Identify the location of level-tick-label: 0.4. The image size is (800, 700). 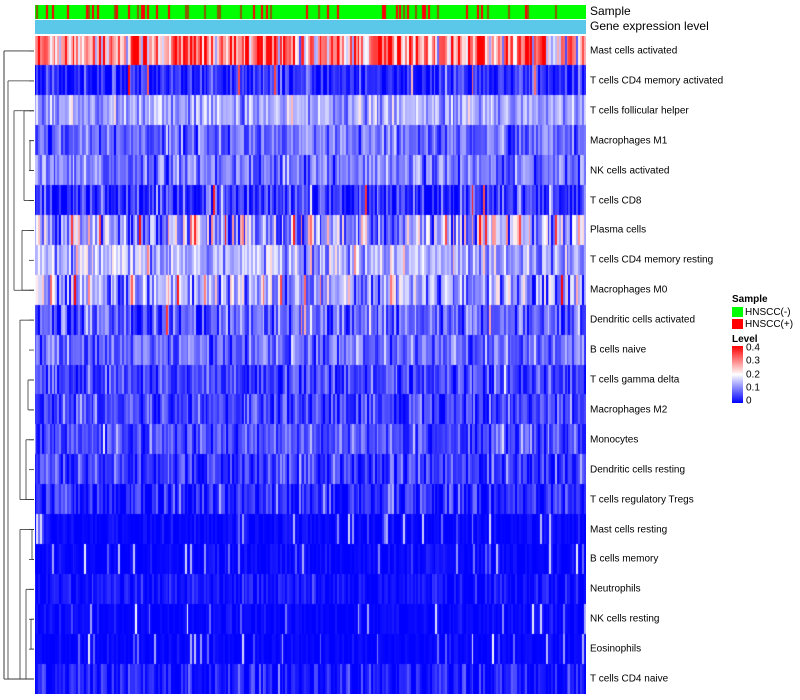
(753, 348).